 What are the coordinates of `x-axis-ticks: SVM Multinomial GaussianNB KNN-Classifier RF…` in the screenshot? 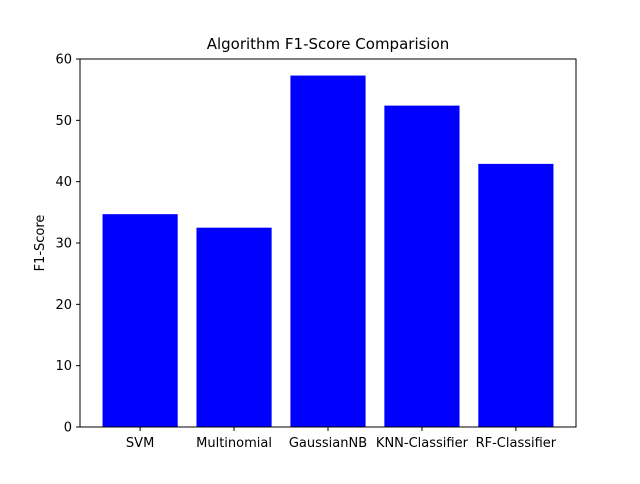 It's located at (341, 439).